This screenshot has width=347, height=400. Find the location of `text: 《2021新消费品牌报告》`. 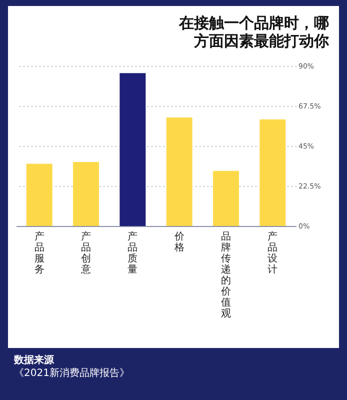

text: 《2021新消费品牌报告》 is located at coordinates (72, 373).